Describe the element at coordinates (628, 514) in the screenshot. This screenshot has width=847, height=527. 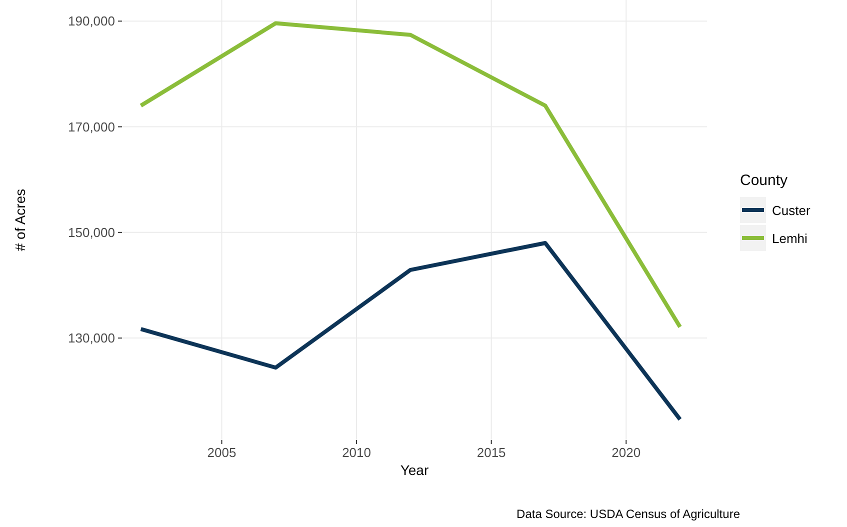
I see `source-note: Data Source: USDA Census of Agriculture` at that location.